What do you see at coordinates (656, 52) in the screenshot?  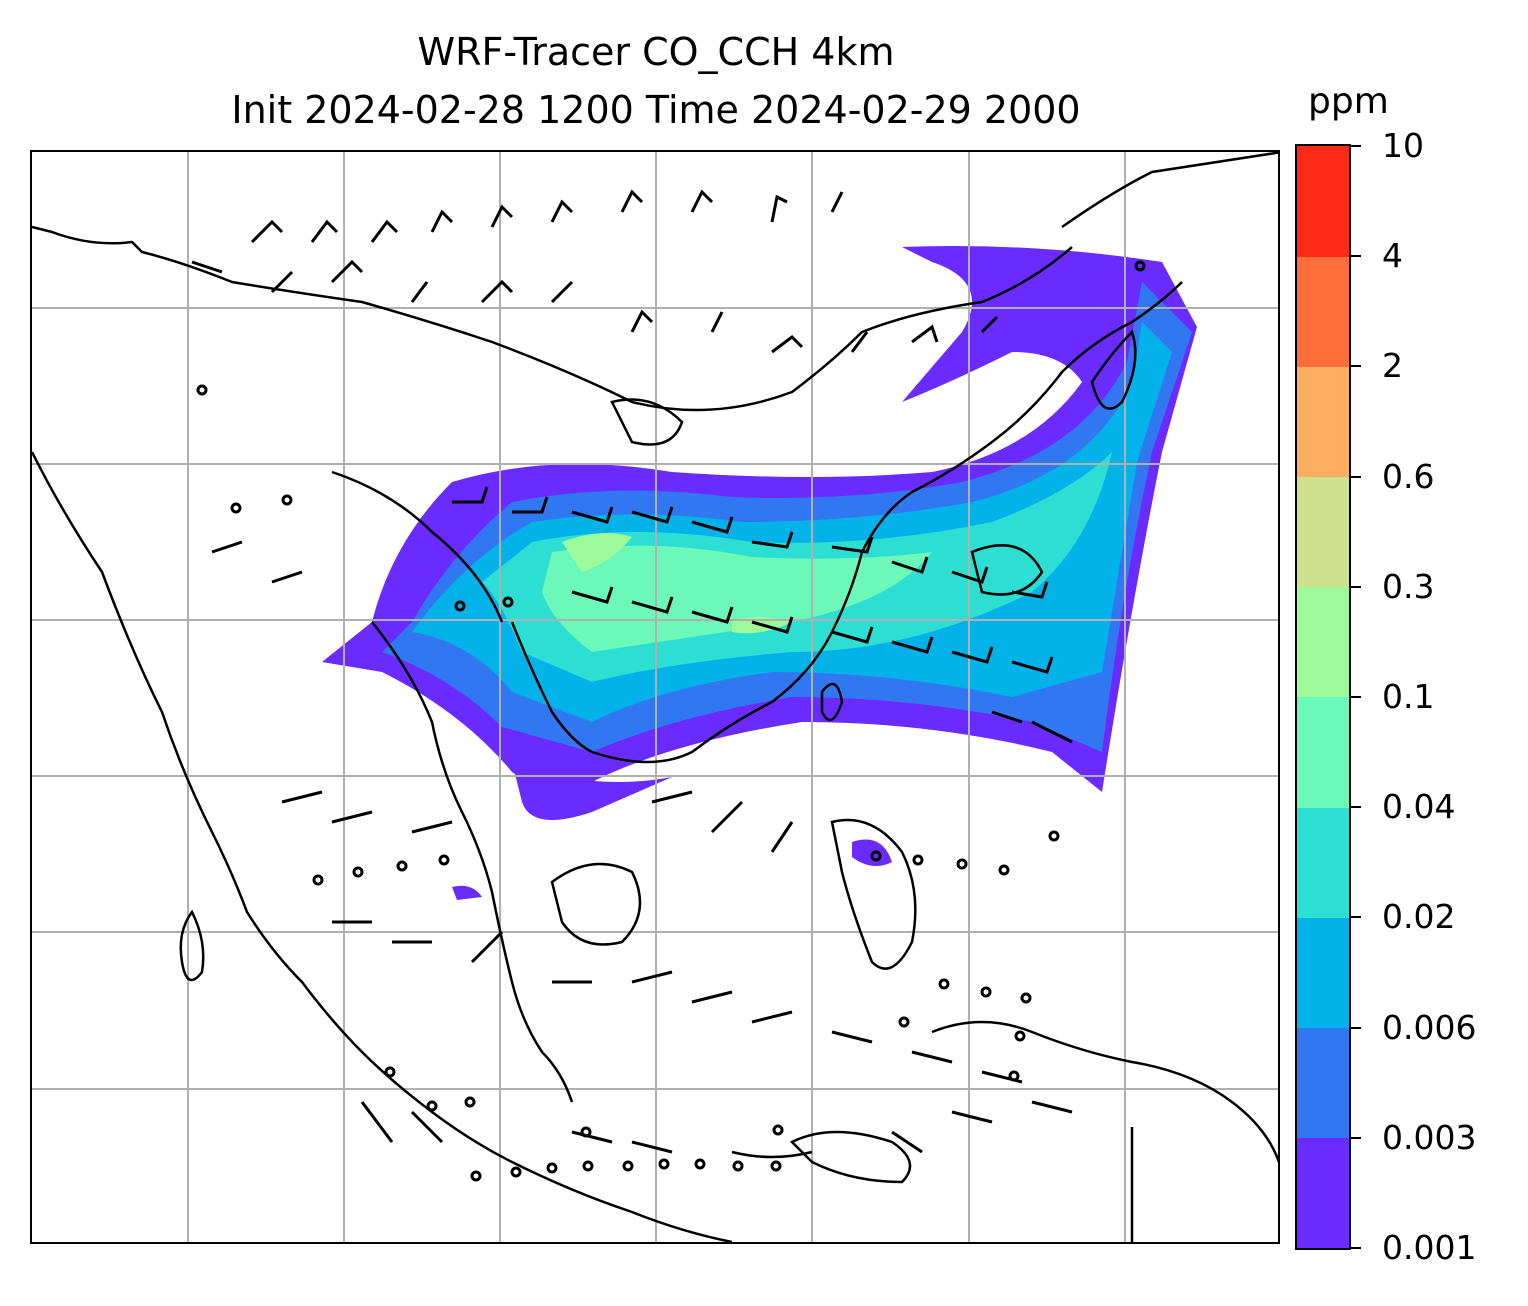 I see `chart-title: WRF-Tracer CO_CCH 4km` at bounding box center [656, 52].